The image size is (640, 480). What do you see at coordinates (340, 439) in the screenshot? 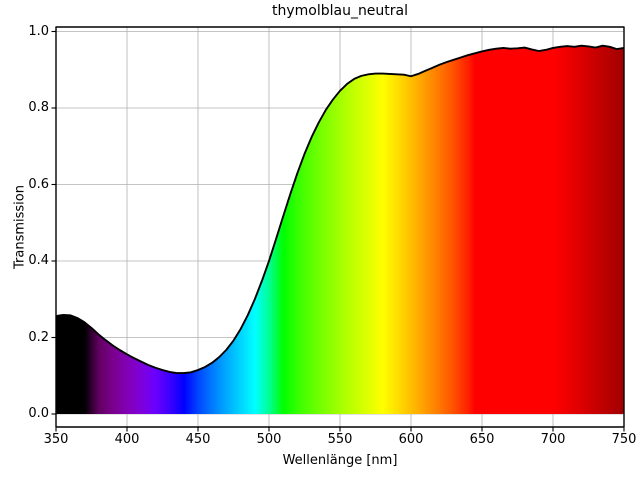
I see `x-tick-label: 550` at bounding box center [340, 439].